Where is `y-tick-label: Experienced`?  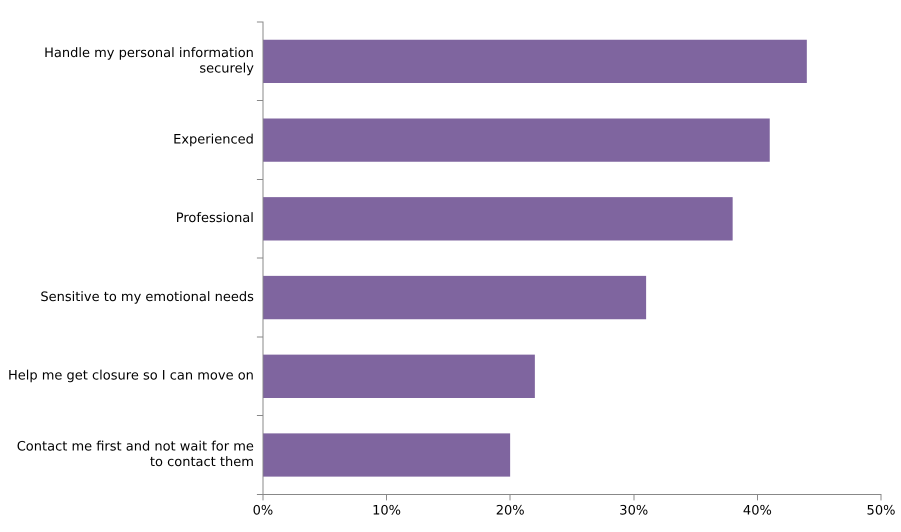 y-tick-label: Experienced is located at coordinates (213, 140).